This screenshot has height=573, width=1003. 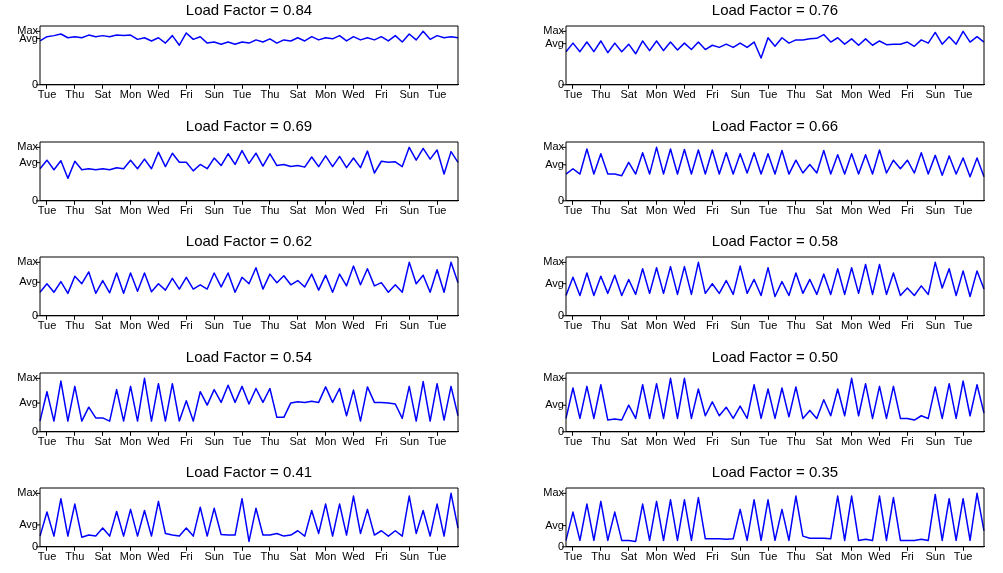 I want to click on chart-title: Load Factor = 0.50, so click(x=775, y=356).